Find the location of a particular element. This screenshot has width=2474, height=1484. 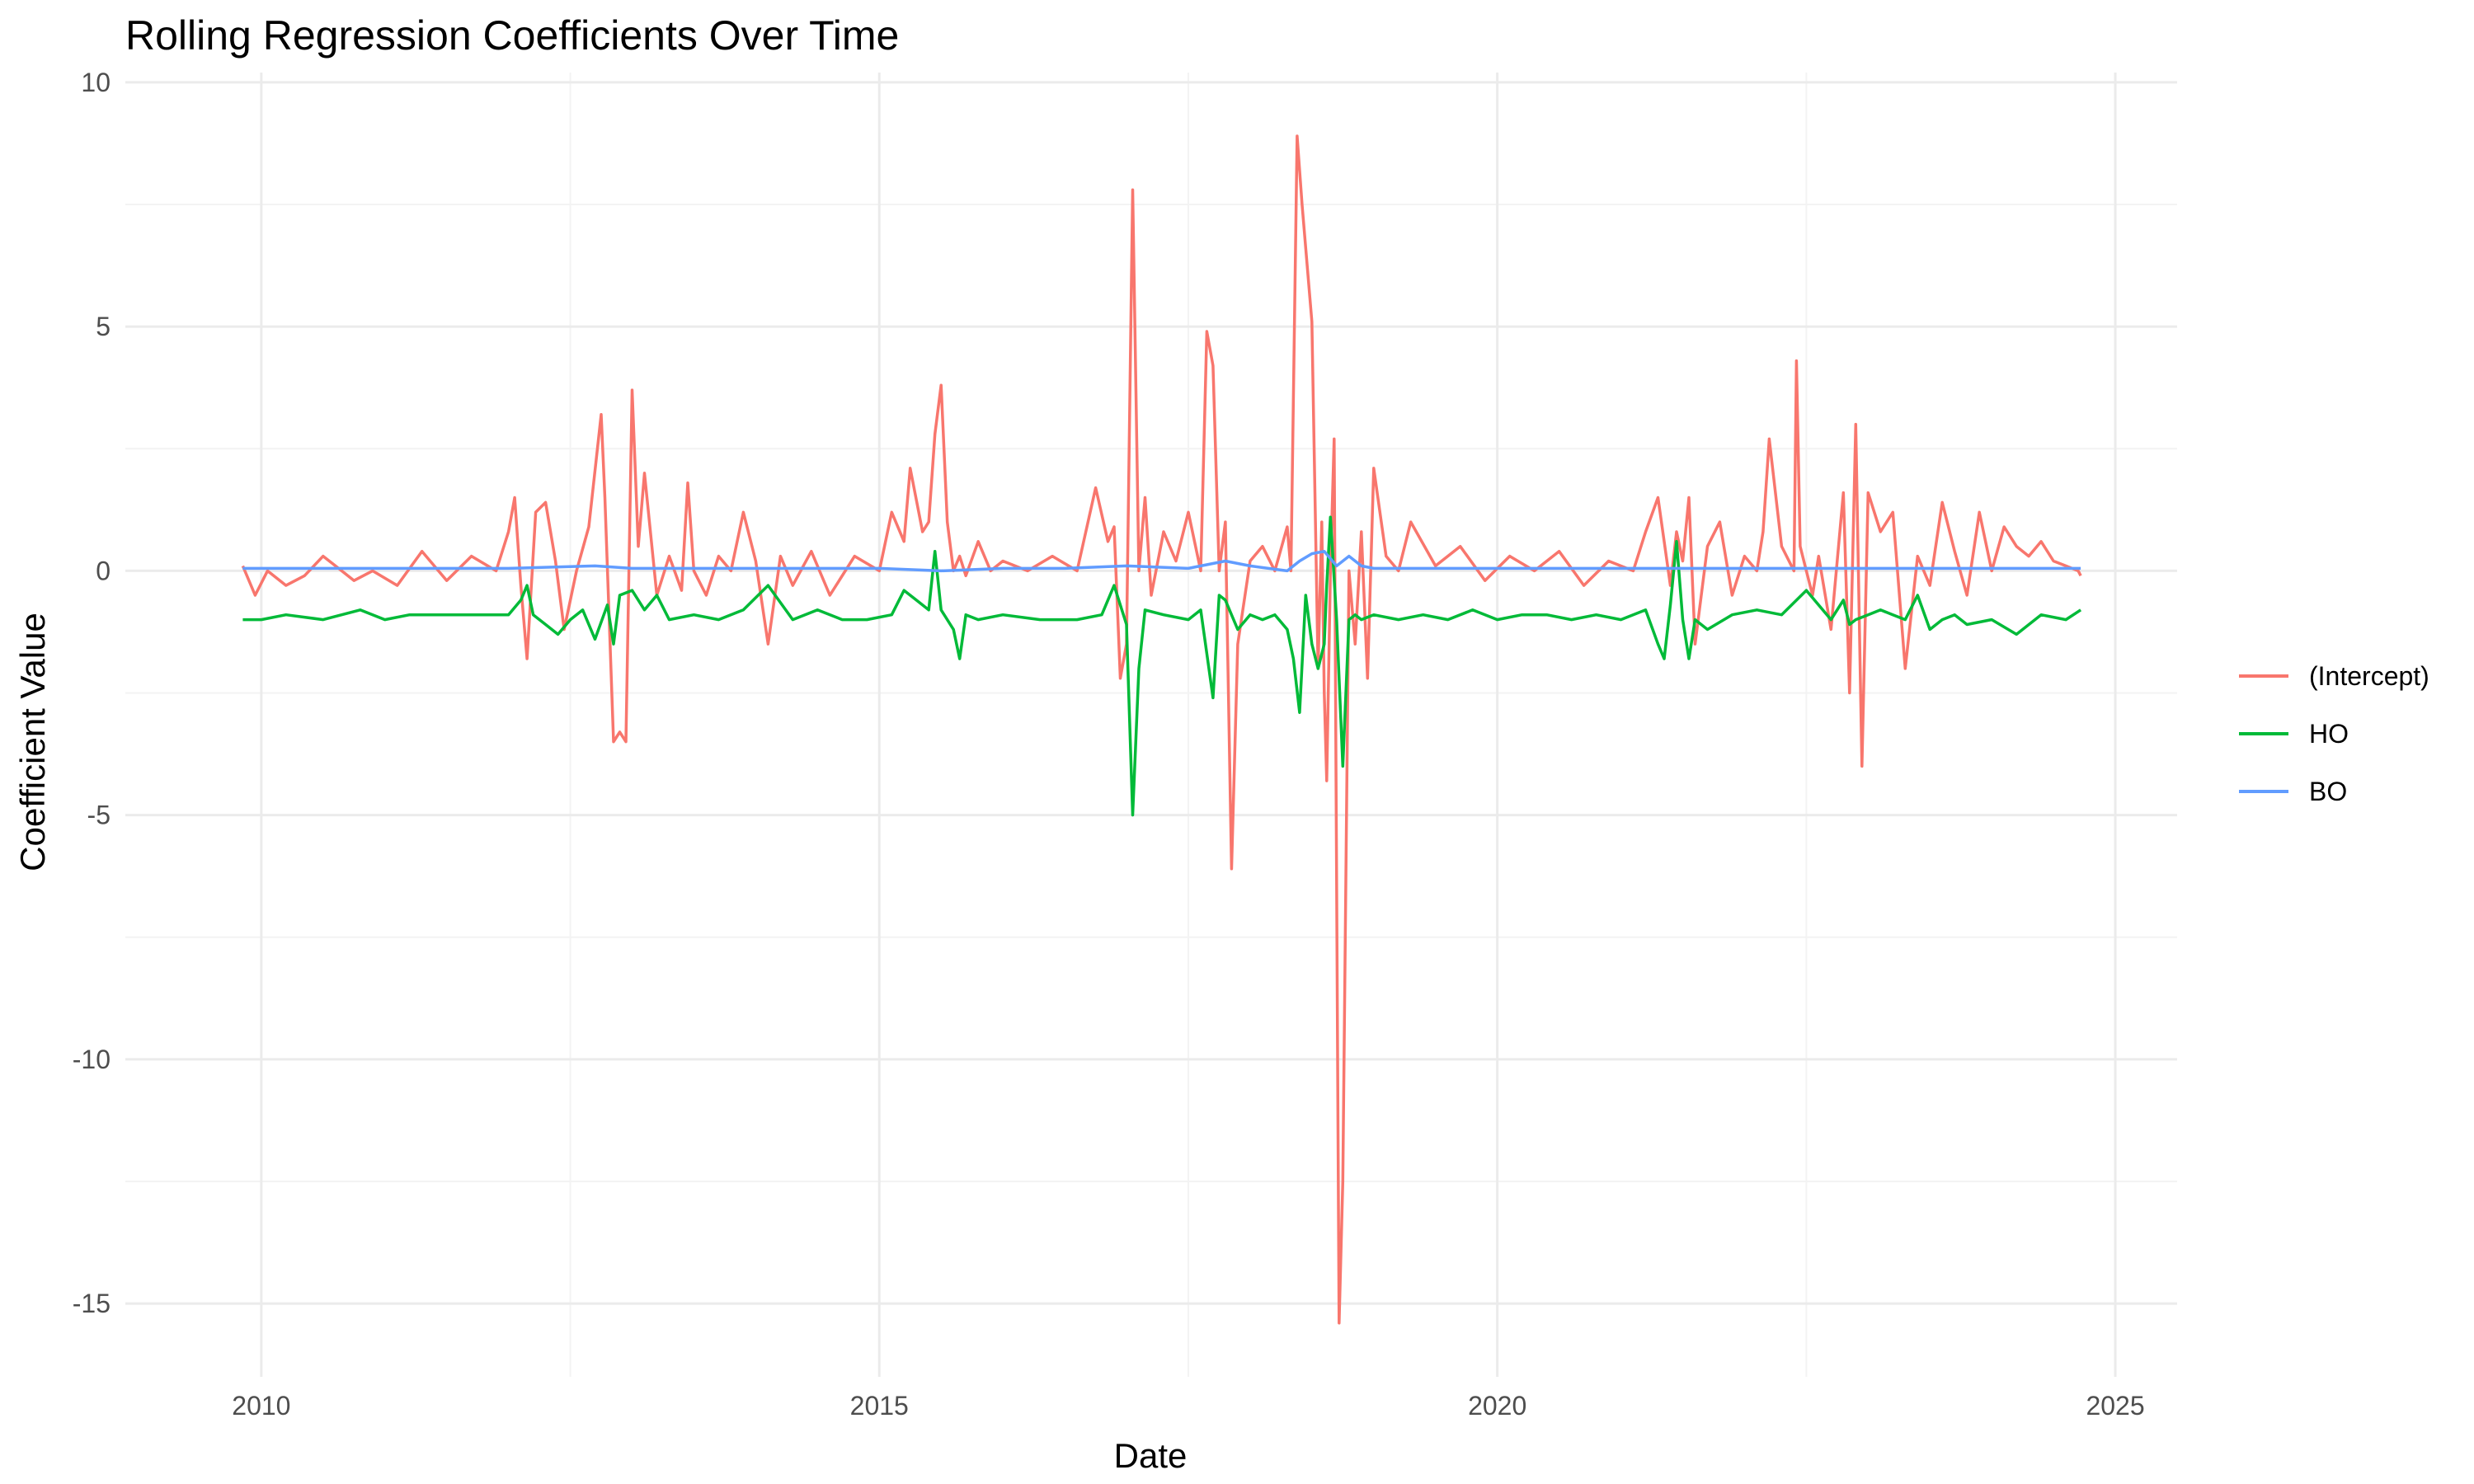

y-tick-label: 10 is located at coordinates (96, 82).